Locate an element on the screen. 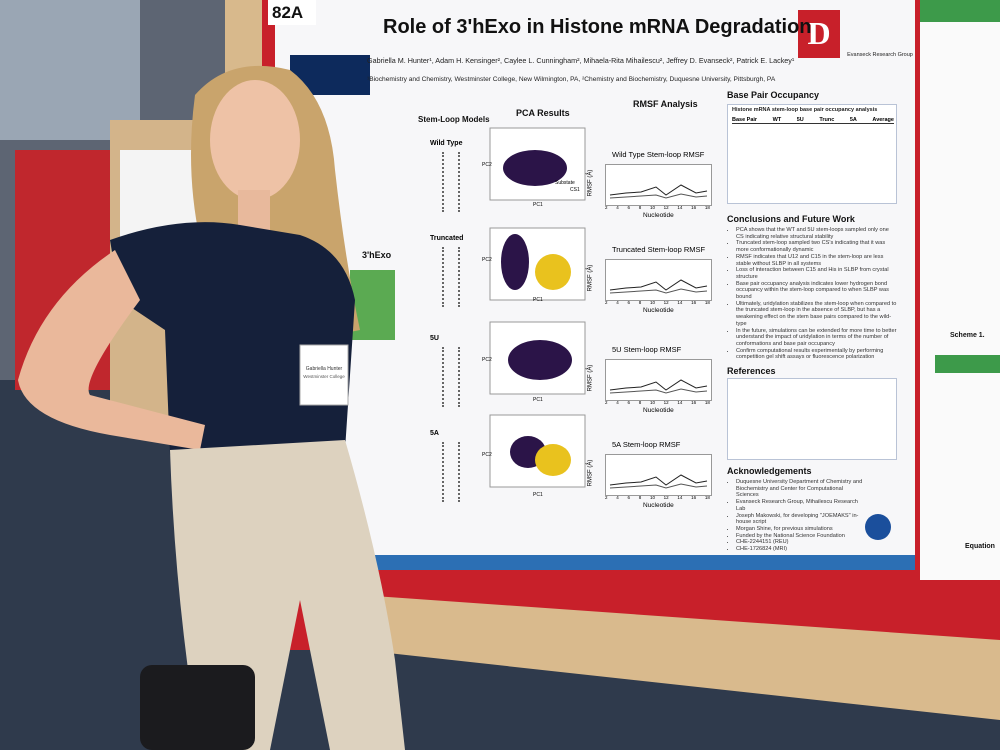 The height and width of the screenshot is (750, 1000). references-box is located at coordinates (812, 419).